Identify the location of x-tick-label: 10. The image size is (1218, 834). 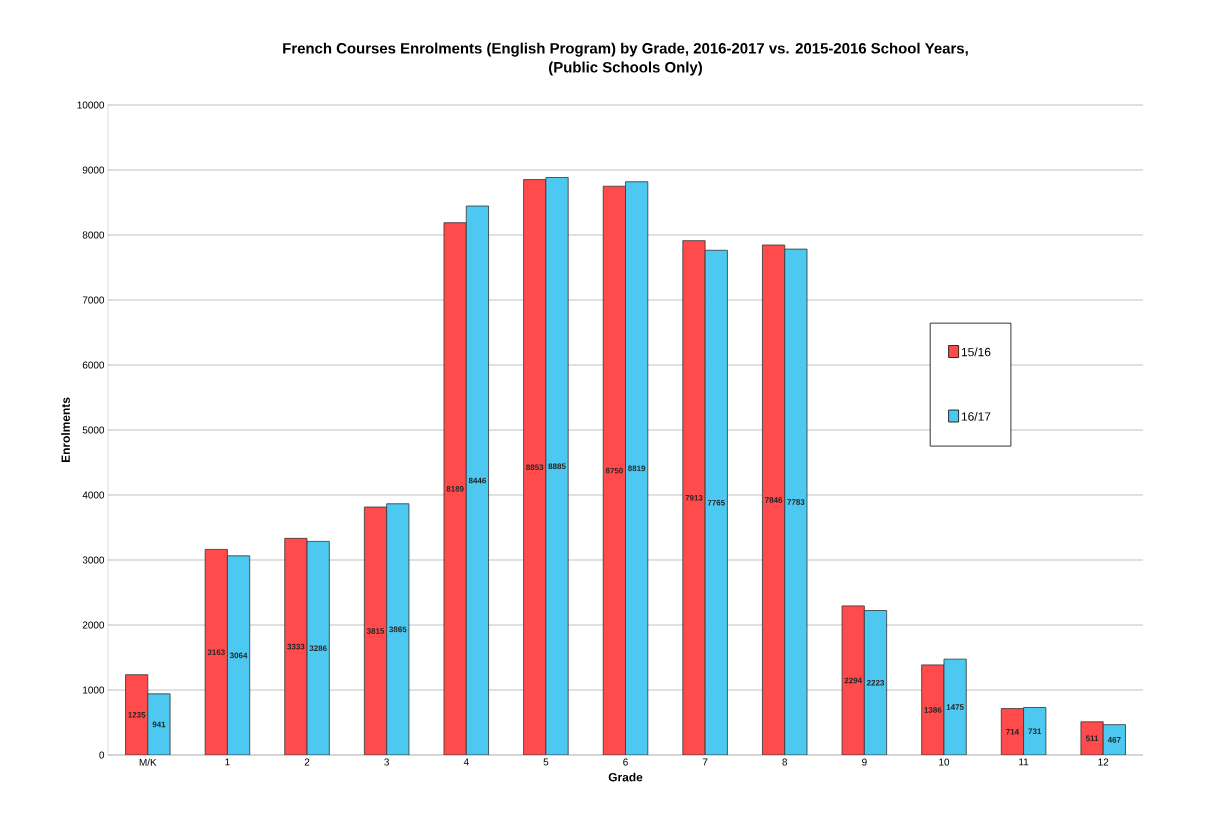
(944, 762).